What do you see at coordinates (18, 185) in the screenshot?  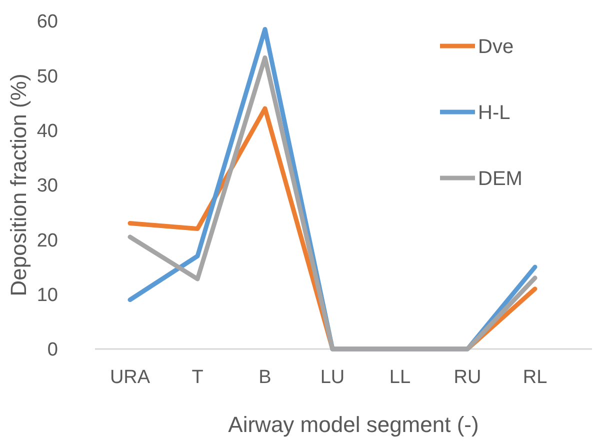 I see `y-axis-title: Deposition fraction (%)` at bounding box center [18, 185].